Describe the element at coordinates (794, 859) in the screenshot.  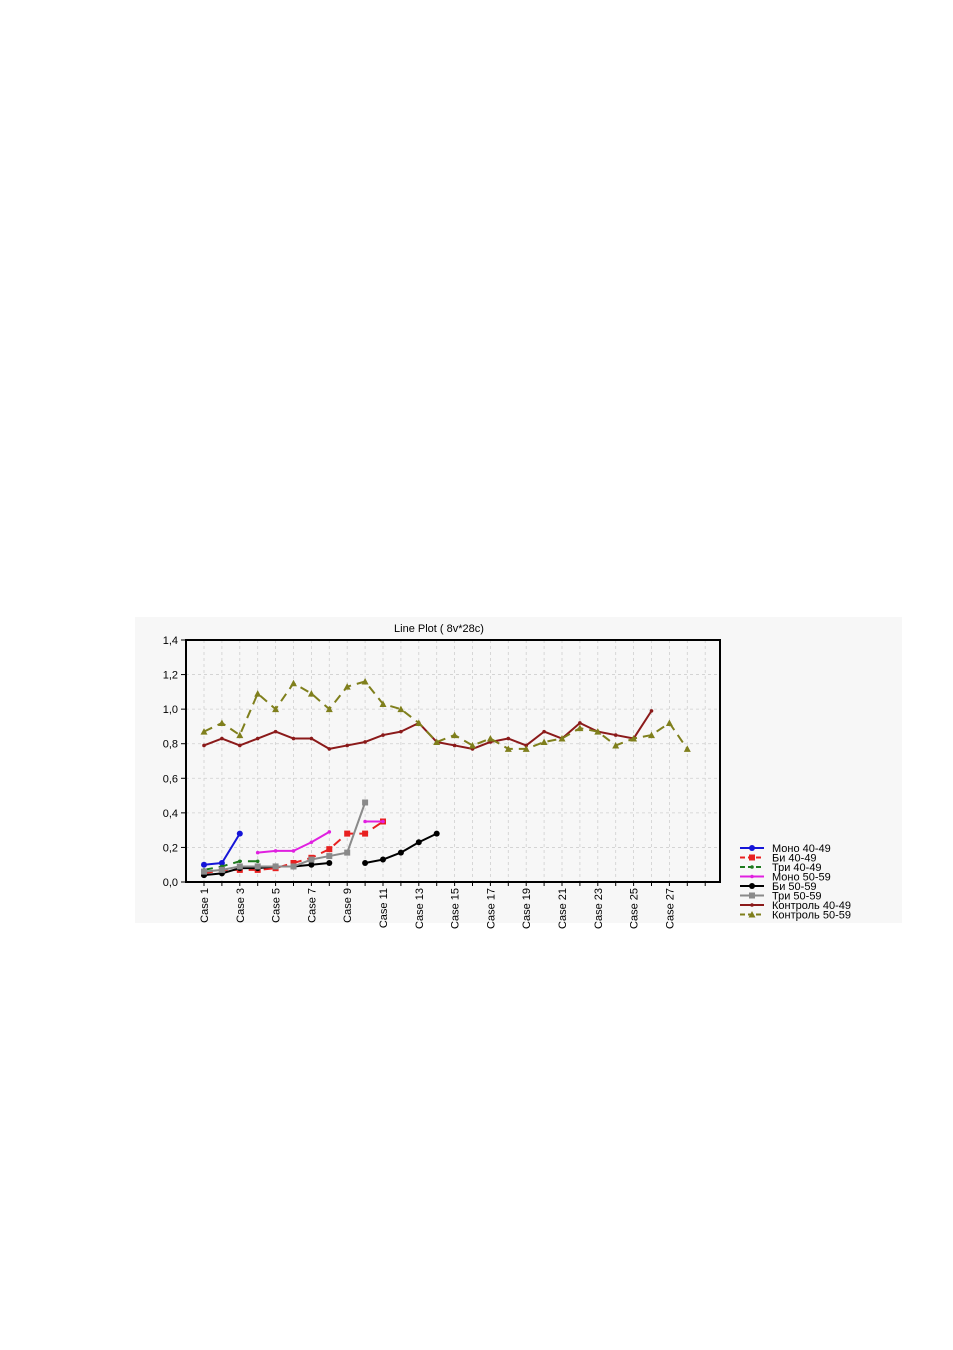
I see `legend-label: Би 40-49` at that location.